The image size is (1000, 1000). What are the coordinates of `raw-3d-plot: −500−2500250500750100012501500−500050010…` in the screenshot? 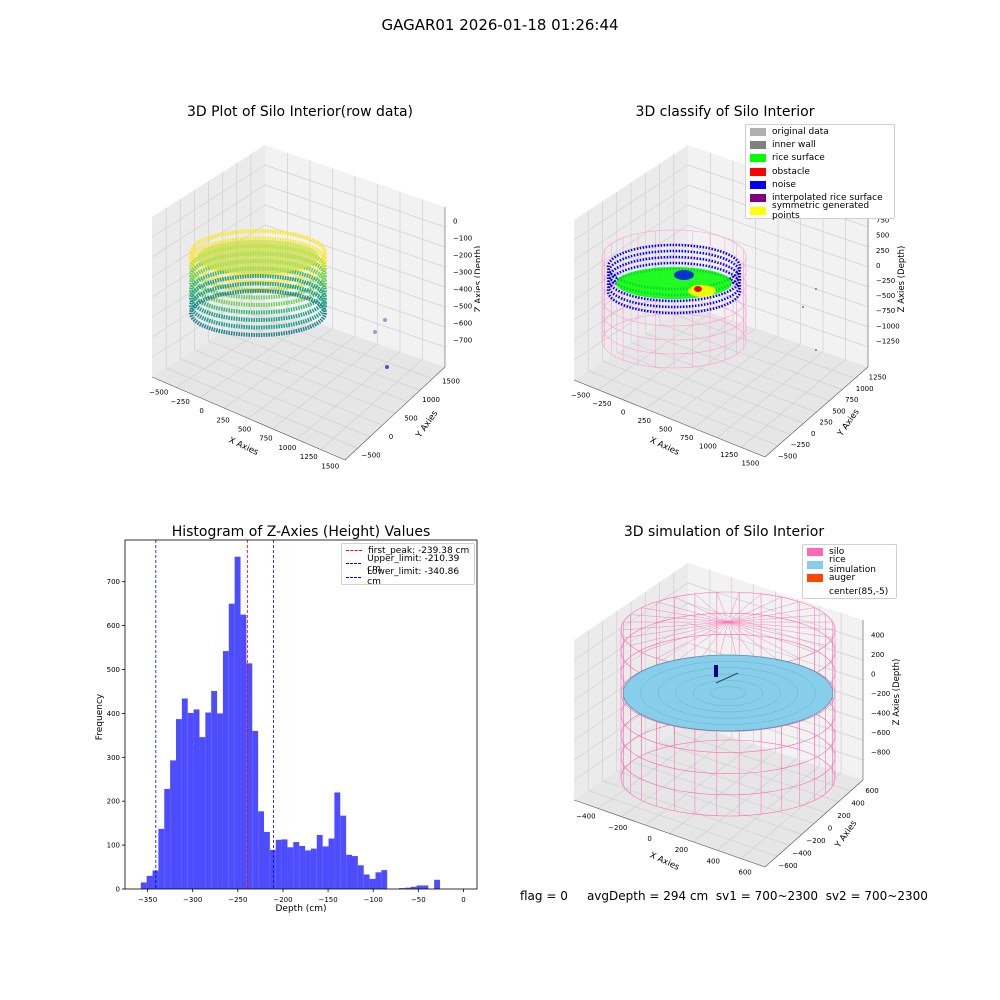 It's located at (314, 307).